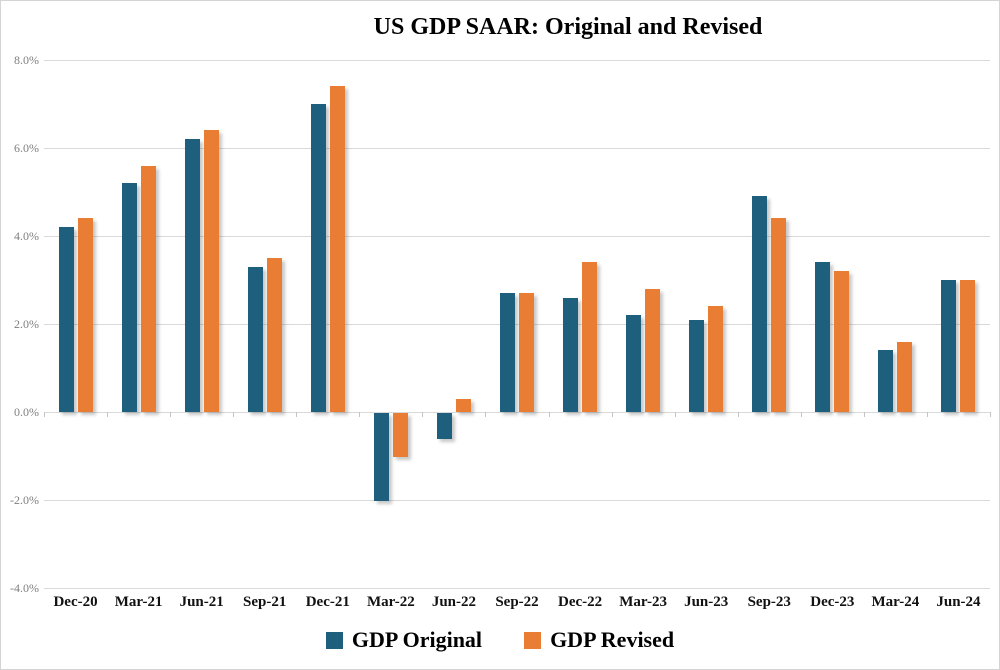 The image size is (1000, 670). Describe the element at coordinates (417, 639) in the screenshot. I see `legend-label-gdp-original: GDP Original` at that location.